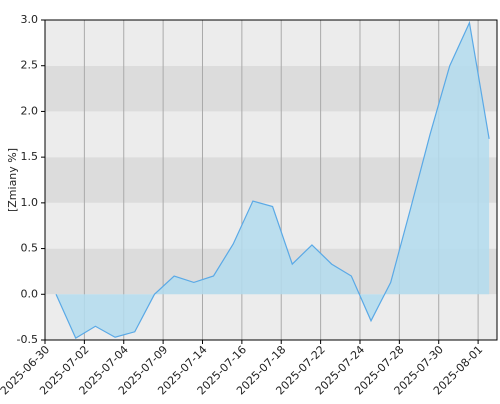 Image resolution: width=500 pixels, height=404 pixels. Describe the element at coordinates (27, 339) in the screenshot. I see `y-tick-label: -0.5` at that location.